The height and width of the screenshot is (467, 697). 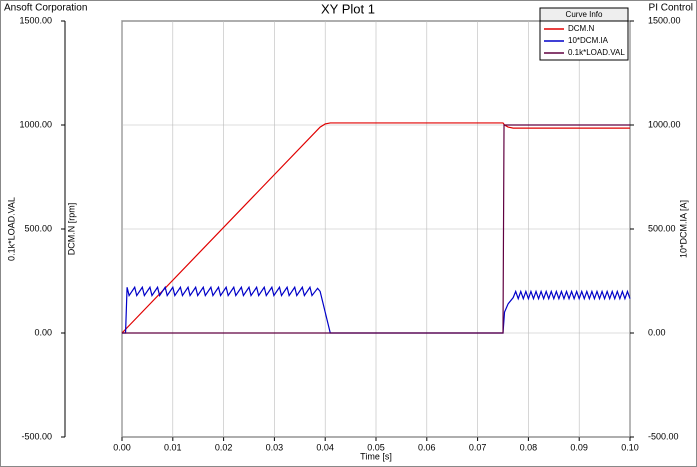 I want to click on x-tick-label: 0.04, so click(x=325, y=447).